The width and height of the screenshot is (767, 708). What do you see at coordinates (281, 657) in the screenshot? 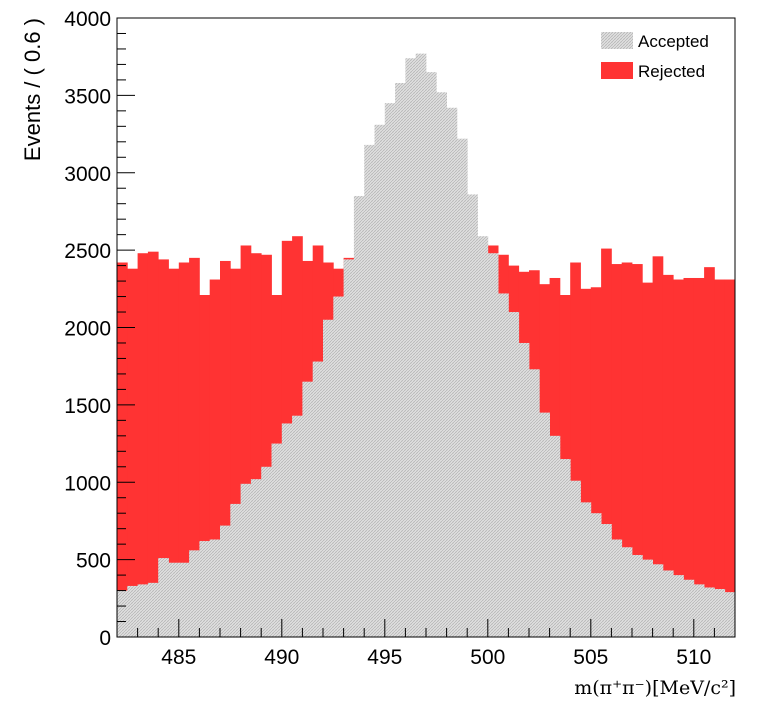
I see `x-tick-label: 490` at bounding box center [281, 657].